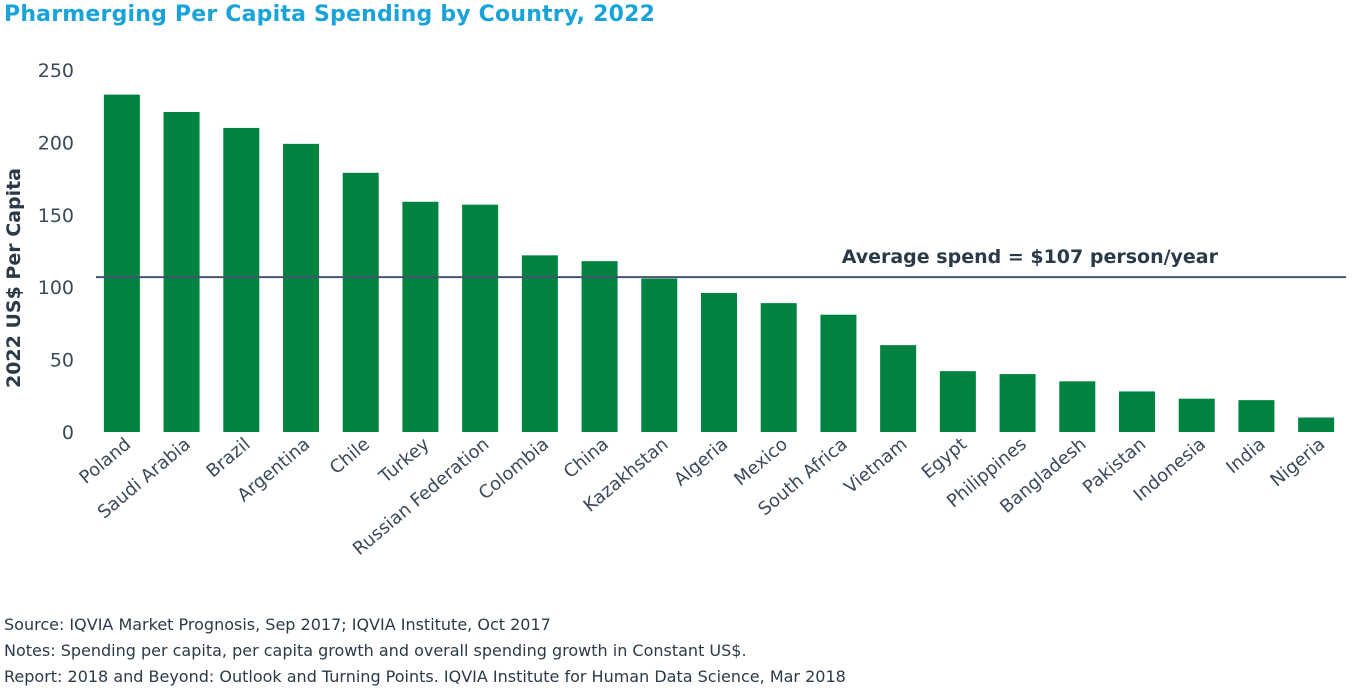 The height and width of the screenshot is (694, 1352). What do you see at coordinates (62, 361) in the screenshot?
I see `y-tick-label: 50` at bounding box center [62, 361].